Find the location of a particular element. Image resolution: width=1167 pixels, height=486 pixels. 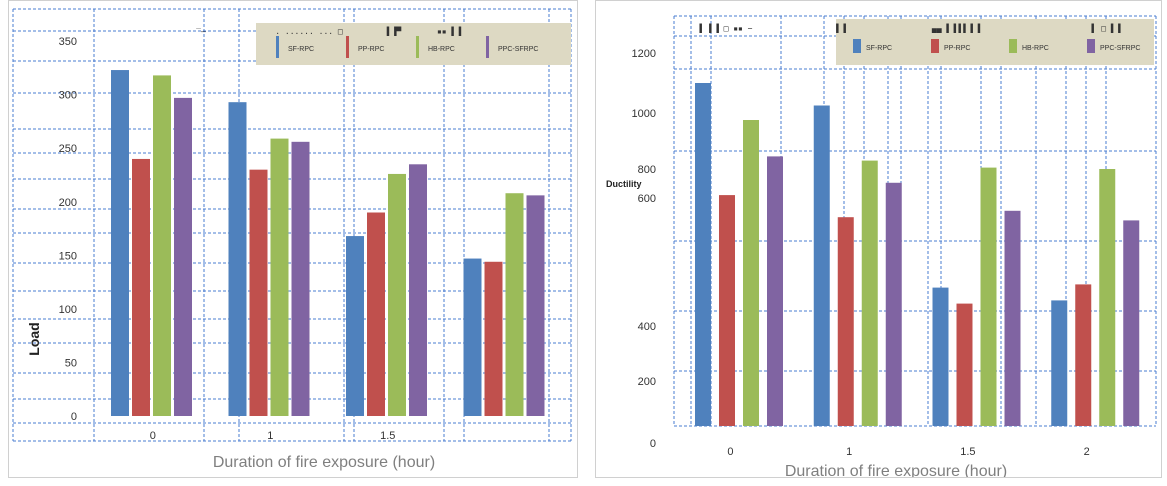

legend-garble: ▪▪ ▌▐ is located at coordinates (449, 31).